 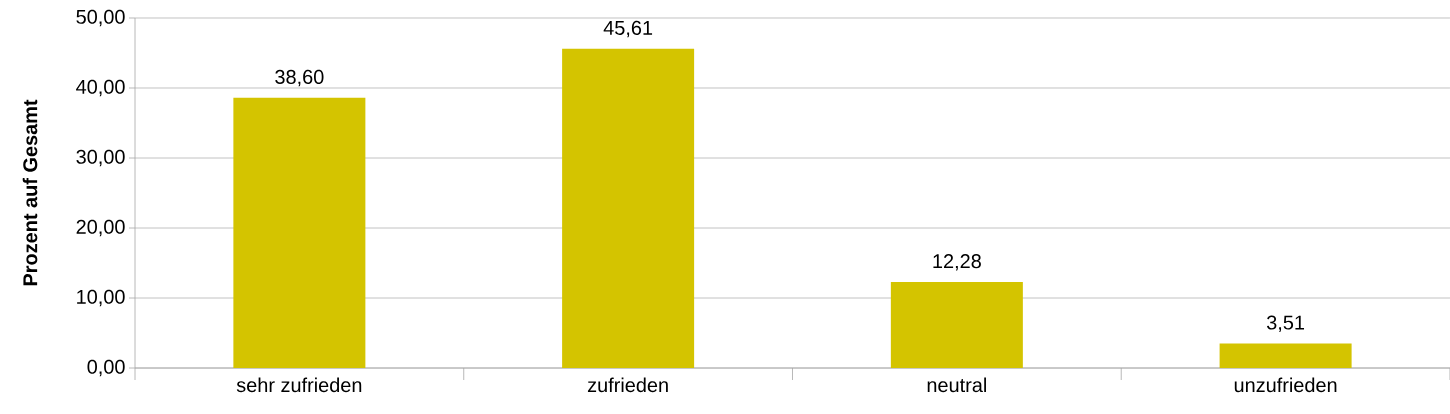 I want to click on data-label: 12,28, so click(x=957, y=262).